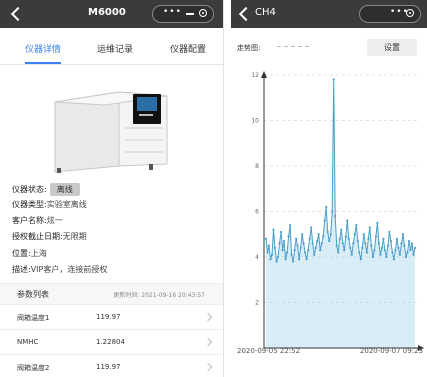 The width and height of the screenshot is (427, 377). What do you see at coordinates (255, 121) in the screenshot?
I see `y-tick-label: 10` at bounding box center [255, 121].